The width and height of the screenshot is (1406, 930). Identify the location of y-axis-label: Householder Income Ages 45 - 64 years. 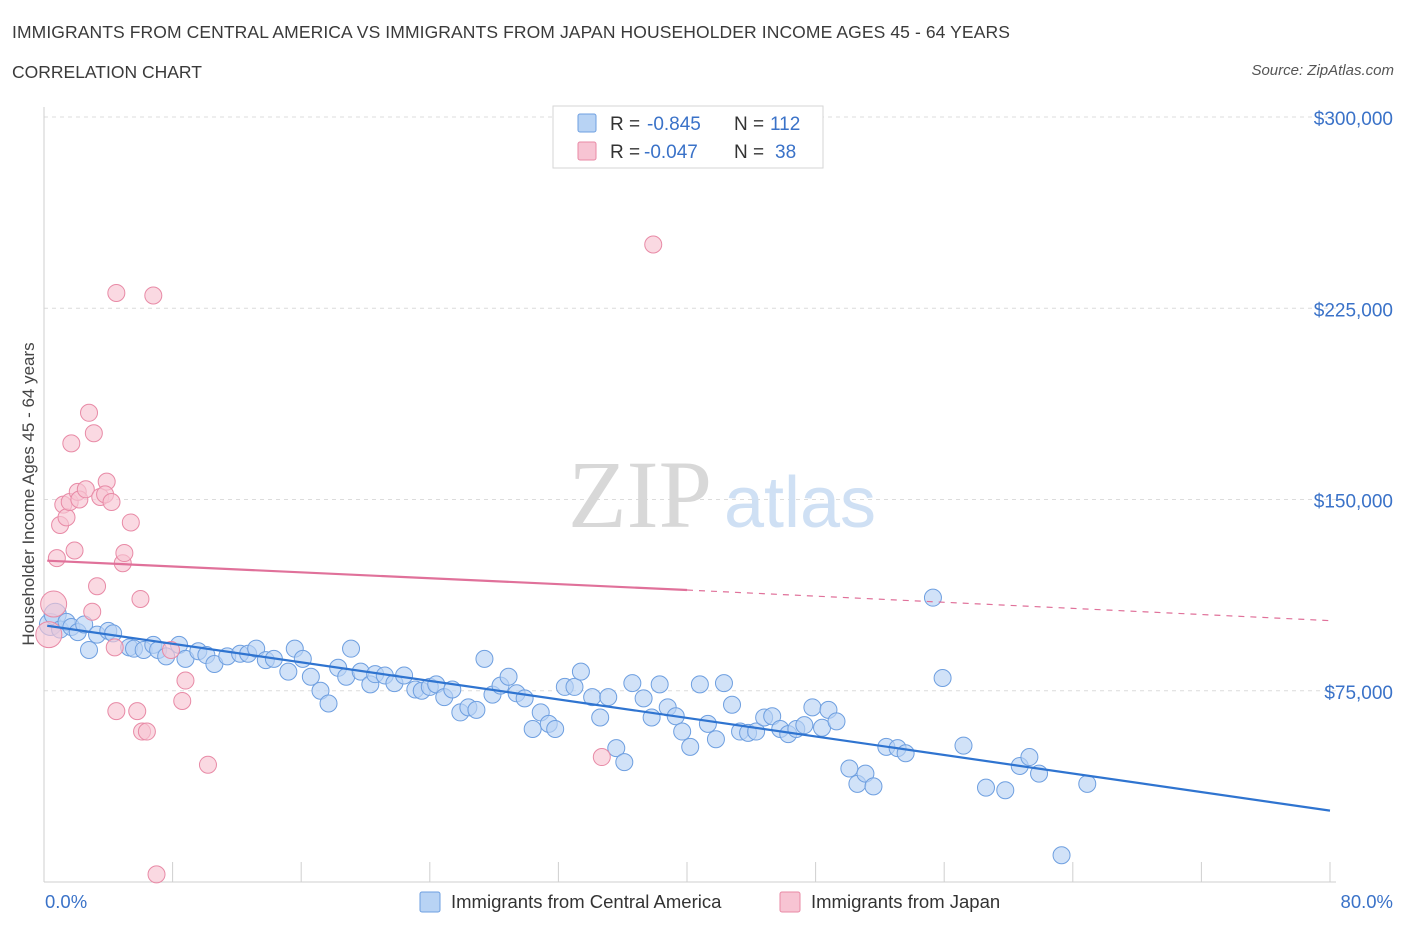
(28, 493).